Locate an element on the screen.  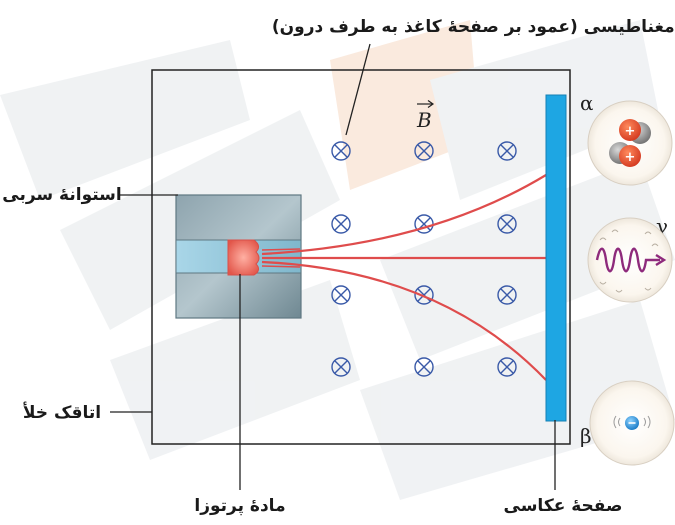
photographic-plate-label: صفحهٔ عکاسی is located at coordinates (563, 506).